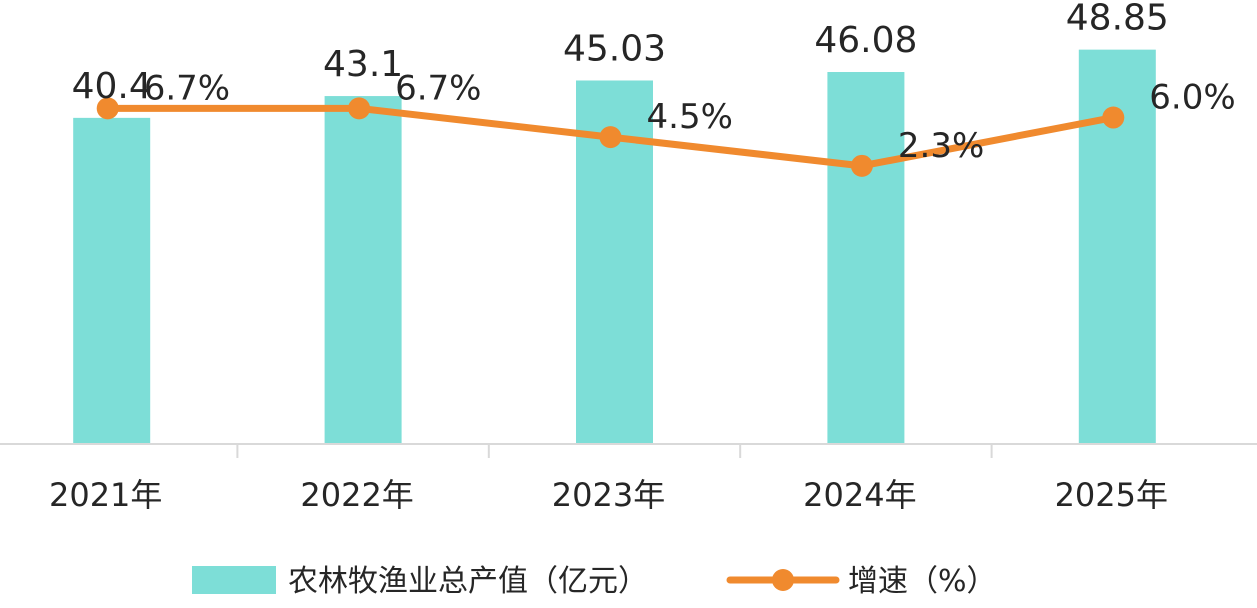  What do you see at coordinates (922, 581) in the screenshot?
I see `legend-line-label: 增速（%）` at bounding box center [922, 581].